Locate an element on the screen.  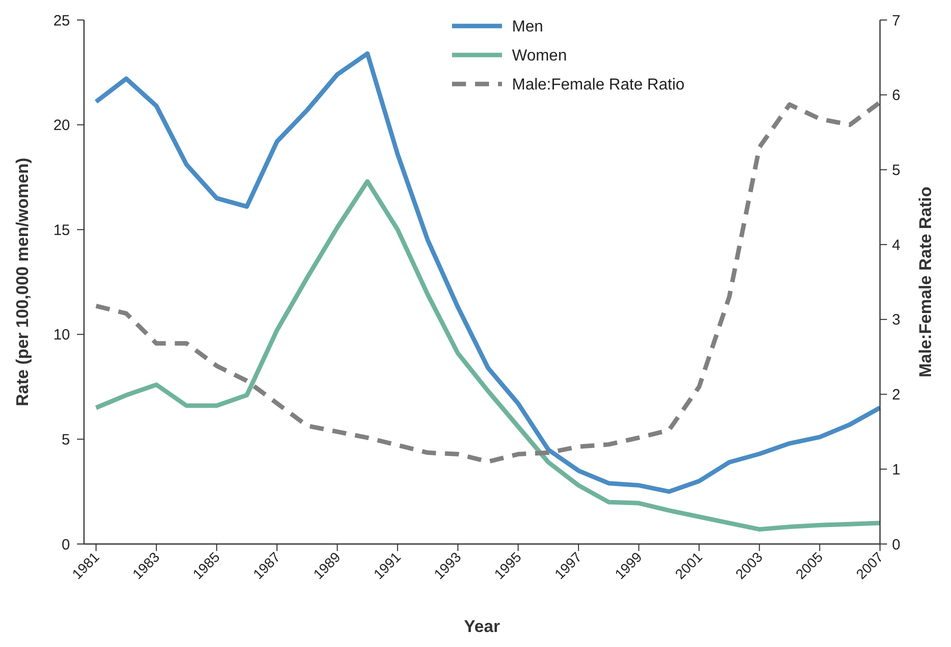
y-tick-label: 5 is located at coordinates (66, 439).